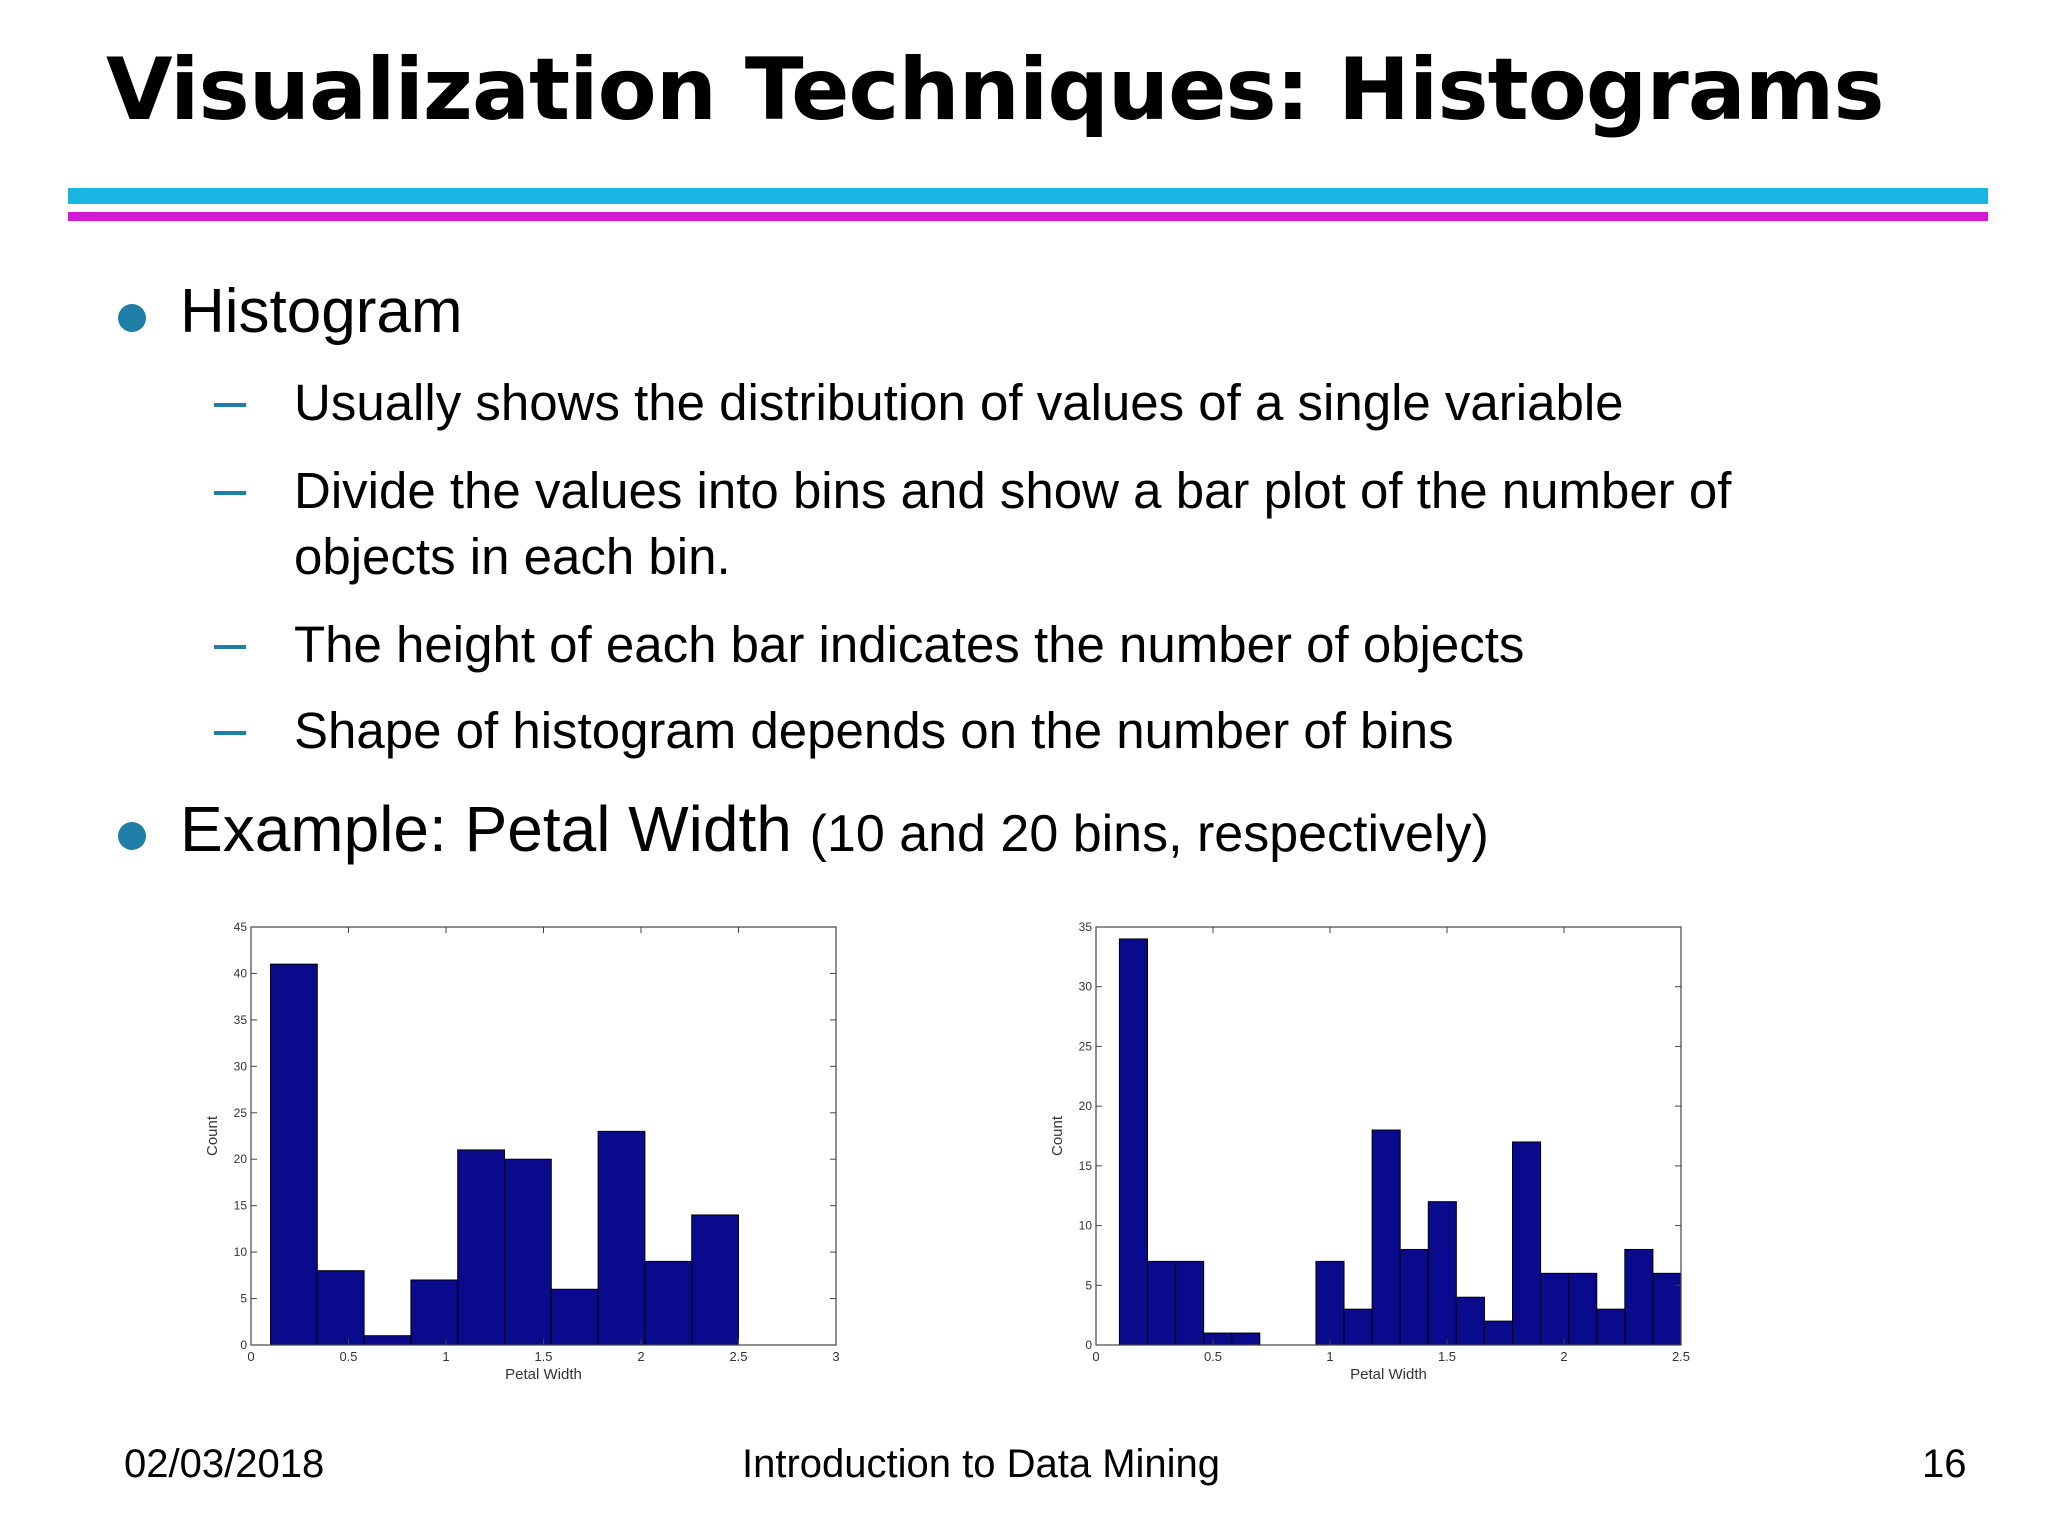 The height and width of the screenshot is (1536, 2048). What do you see at coordinates (321, 311) in the screenshot?
I see `bullet-text: Histogram` at bounding box center [321, 311].